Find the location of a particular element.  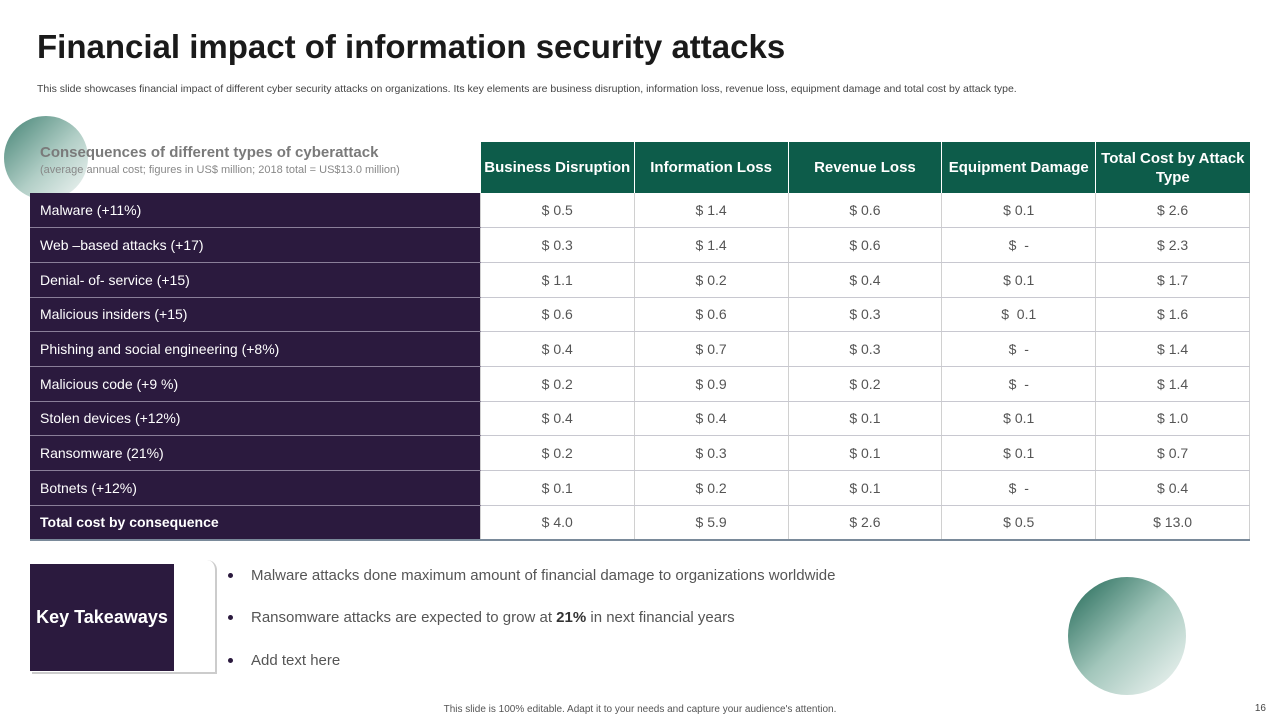

row-label: Phishing and social engineering (+8%) is located at coordinates (255, 349).